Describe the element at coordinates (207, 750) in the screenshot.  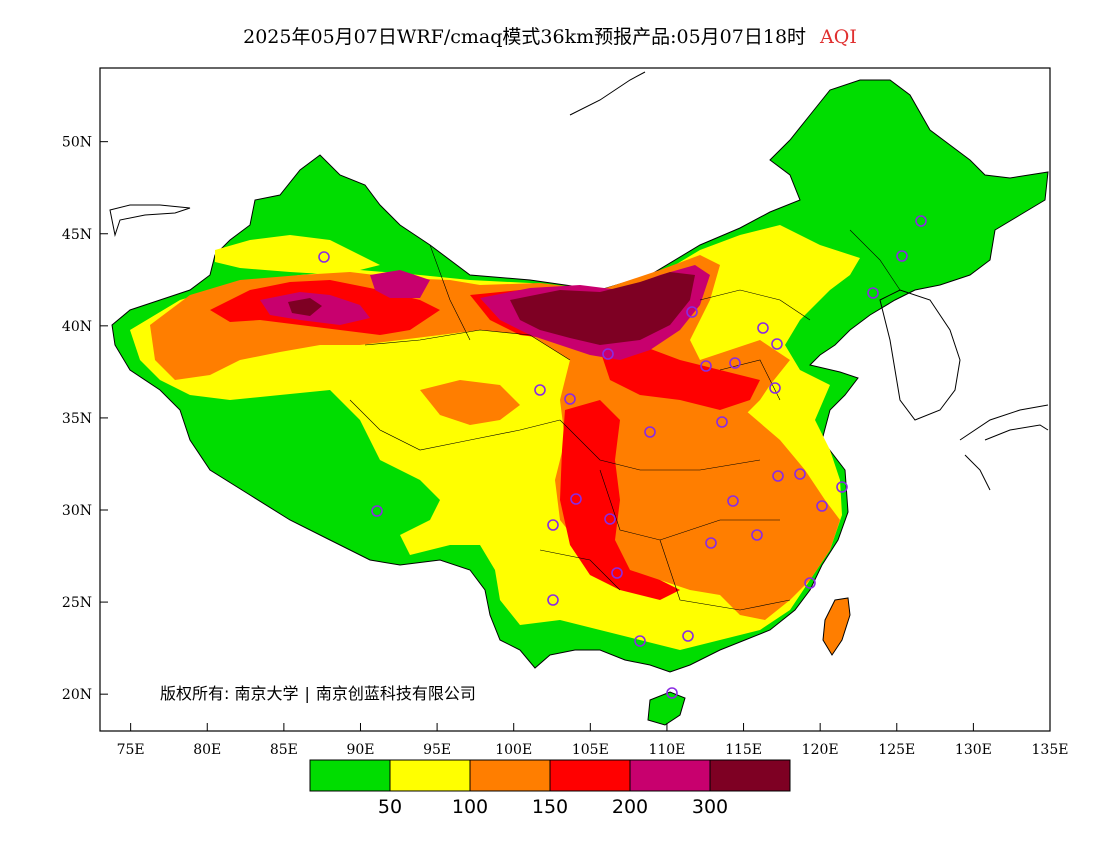
I see `x-tick-label: 80E` at that location.